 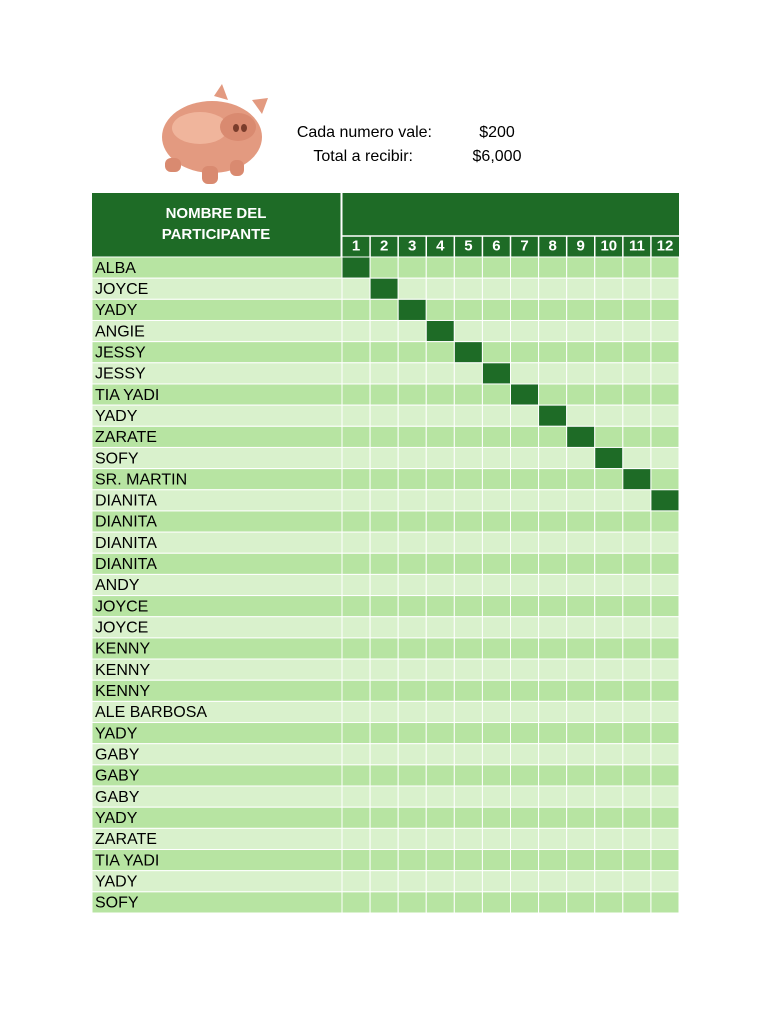 What do you see at coordinates (121, 606) in the screenshot?
I see `participant-name: JOYCE` at bounding box center [121, 606].